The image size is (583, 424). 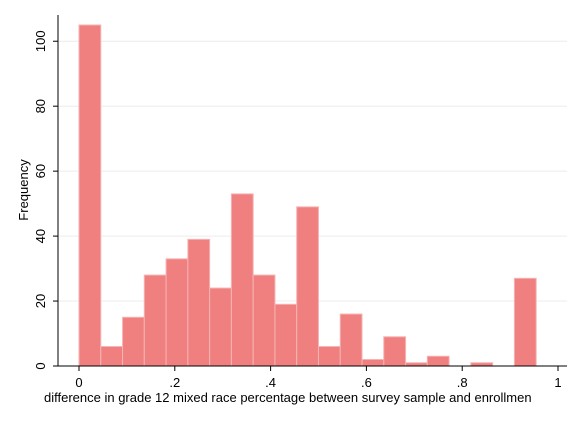 What do you see at coordinates (40, 41) in the screenshot?
I see `y-tick-label-5: 100` at bounding box center [40, 41].